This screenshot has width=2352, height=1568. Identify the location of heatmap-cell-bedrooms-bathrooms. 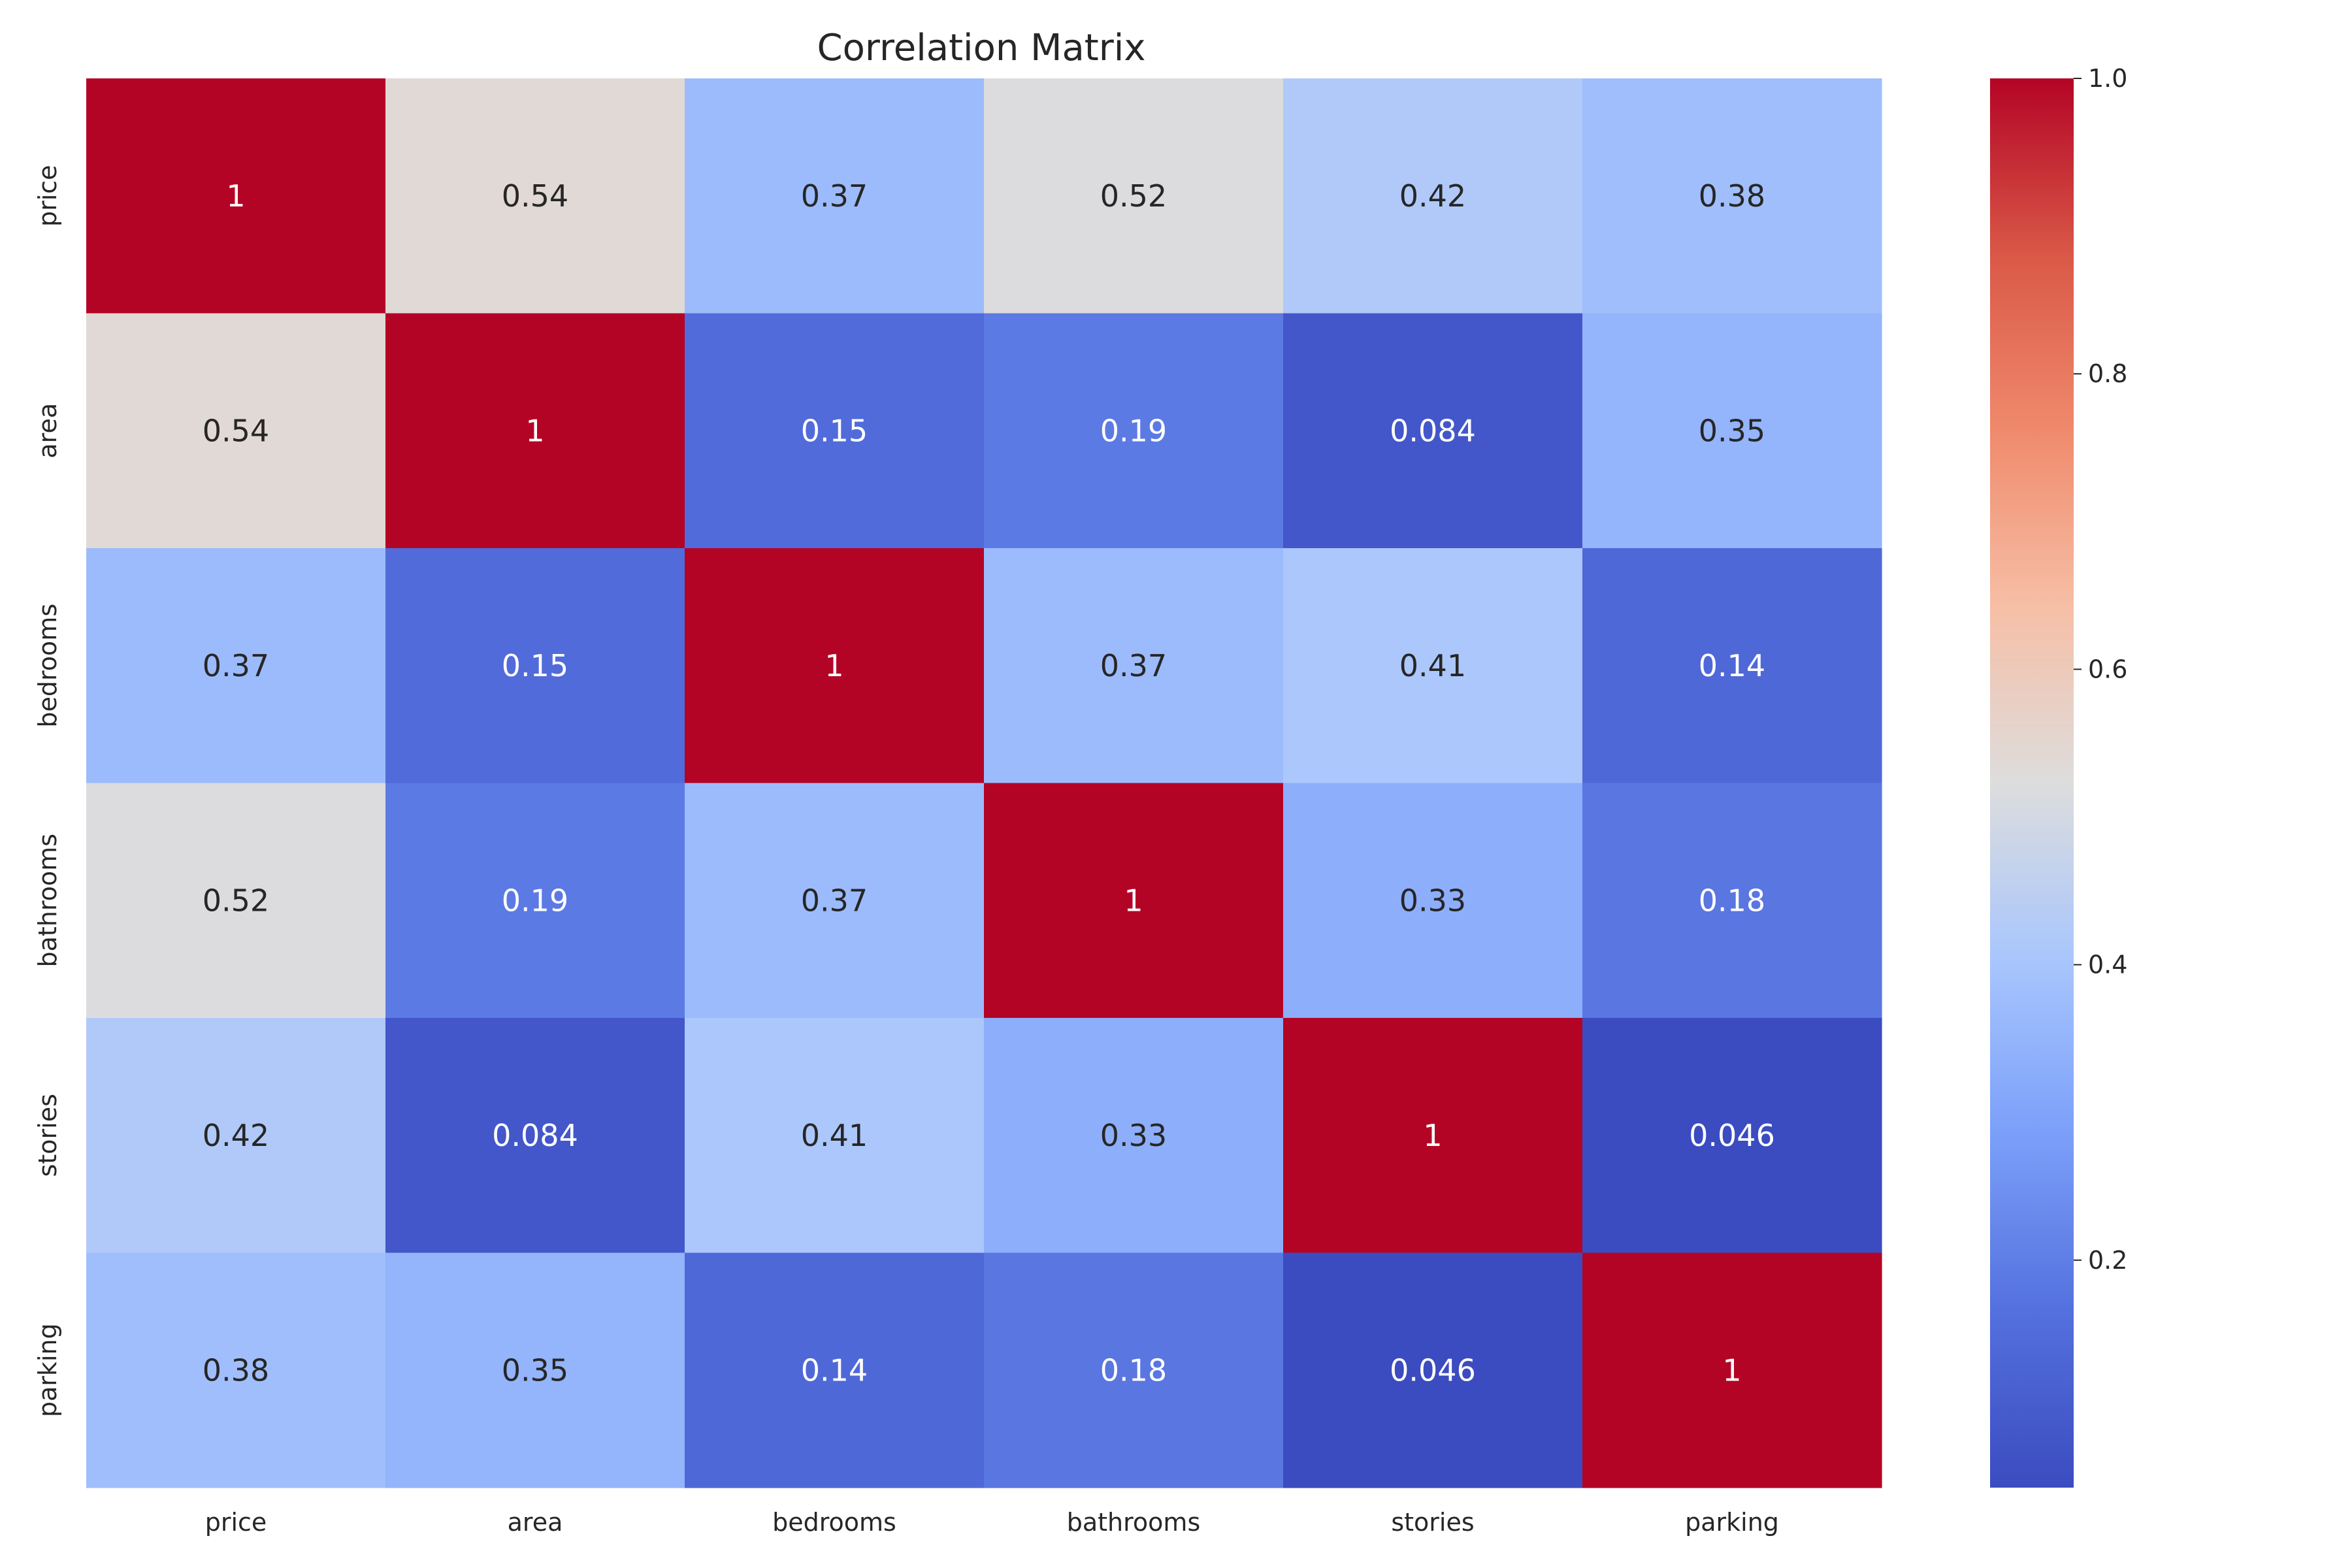
(1134, 666).